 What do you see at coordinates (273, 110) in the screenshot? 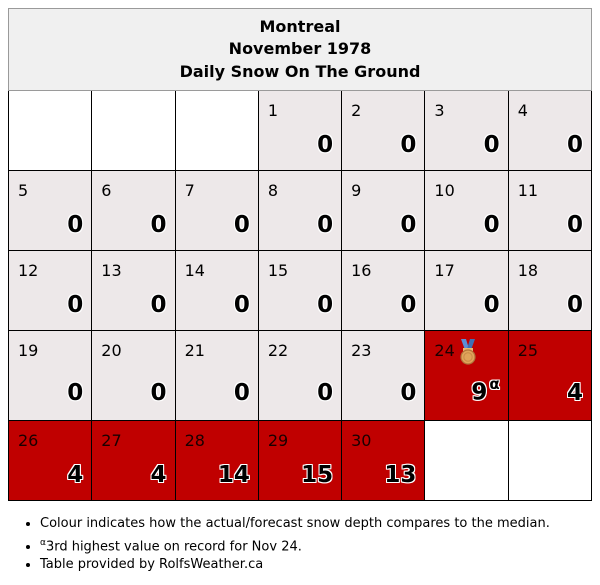
I see `day-number: 1` at bounding box center [273, 110].